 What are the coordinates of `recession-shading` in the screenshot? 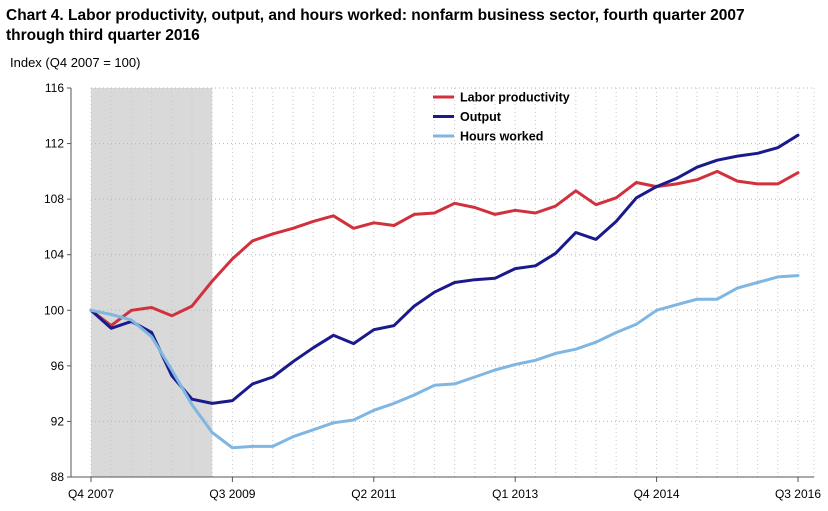 It's located at (152, 282).